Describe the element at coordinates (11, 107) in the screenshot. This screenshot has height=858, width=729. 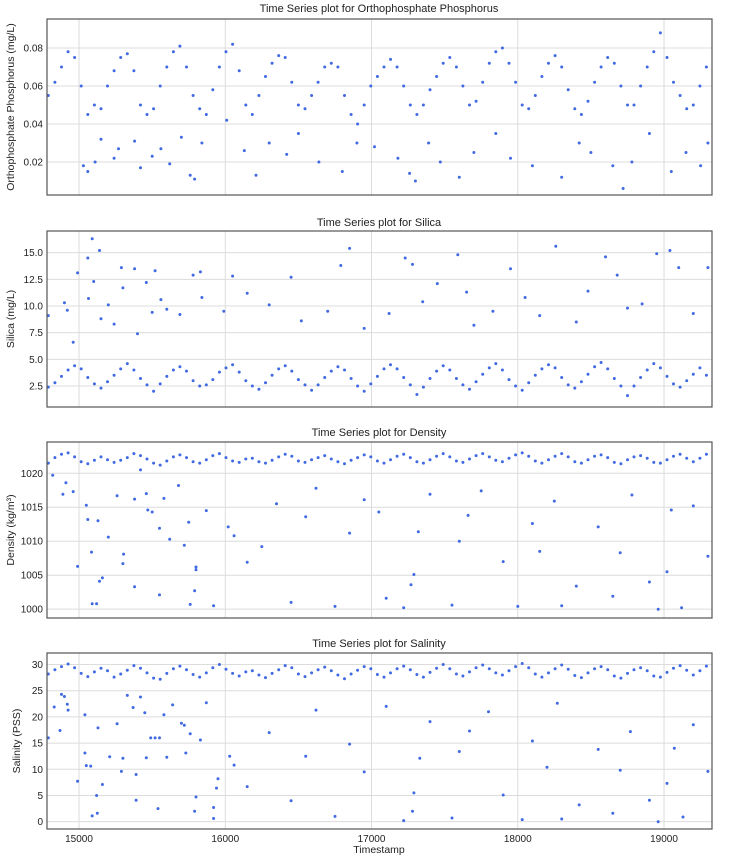
I see `y-axis-label: Orthophosphate Phosphorus (mg/L)` at that location.